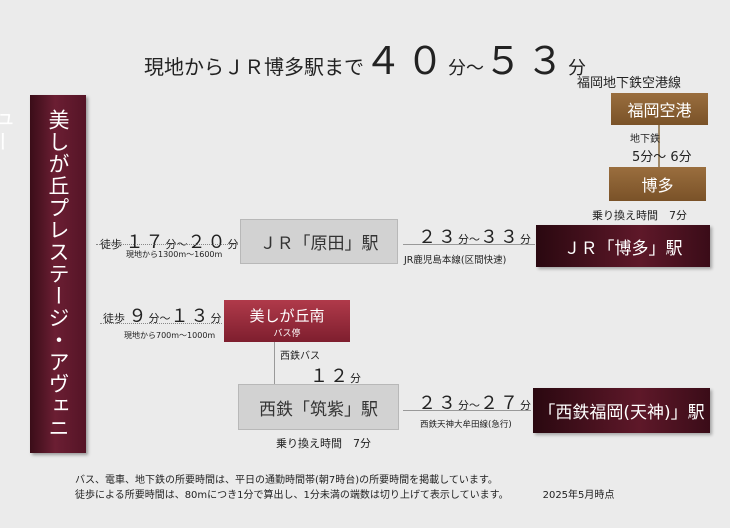 The height and width of the screenshot is (528, 730). What do you see at coordinates (161, 323) in the screenshot?
I see `walk-nishitetsu-dotted-line` at bounding box center [161, 323].